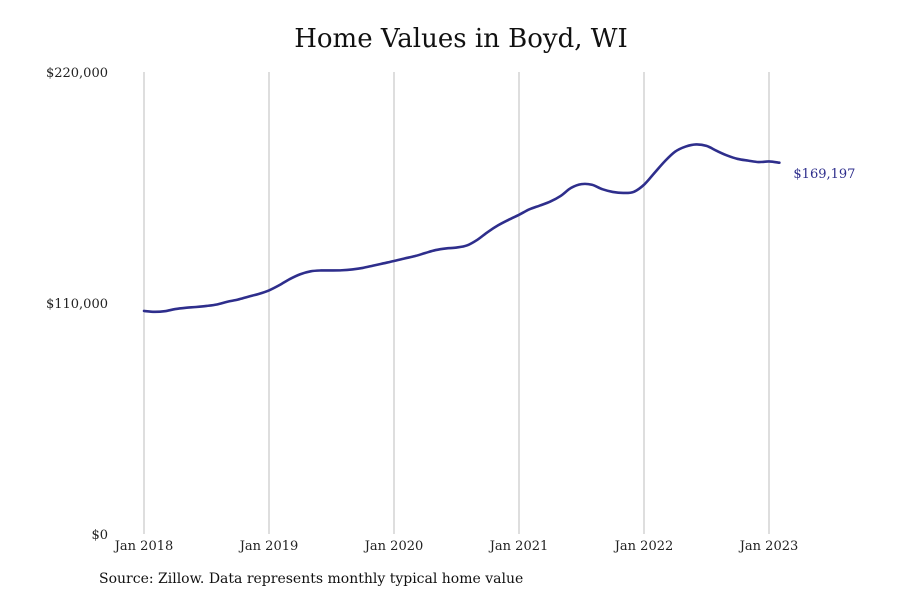 The width and height of the screenshot is (900, 600). What do you see at coordinates (518, 546) in the screenshot?
I see `x-tick-label: Jan 2021` at bounding box center [518, 546].